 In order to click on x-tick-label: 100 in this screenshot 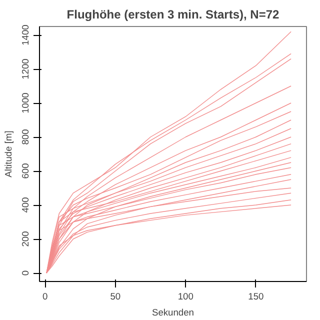, I will do `click(186, 297)`.